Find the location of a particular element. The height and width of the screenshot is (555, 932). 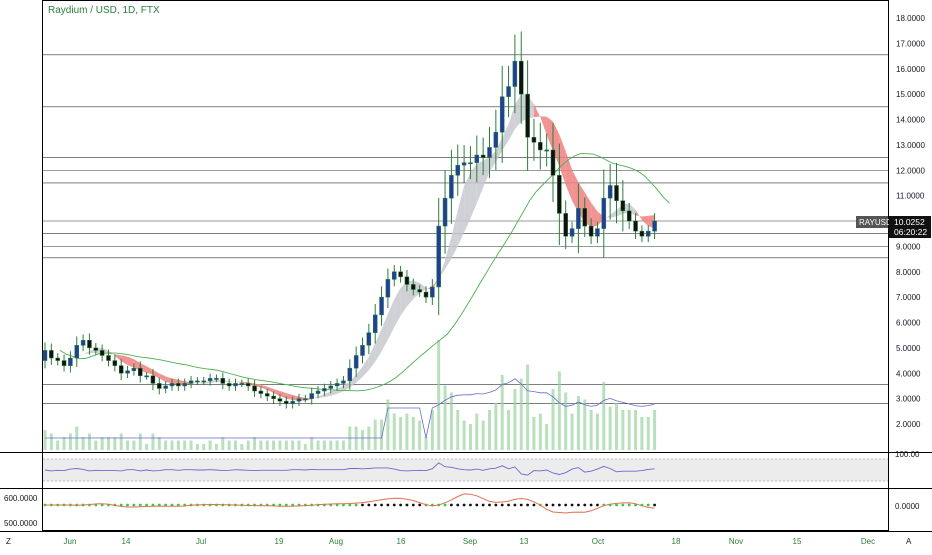

corner-left: Z is located at coordinates (8, 541).